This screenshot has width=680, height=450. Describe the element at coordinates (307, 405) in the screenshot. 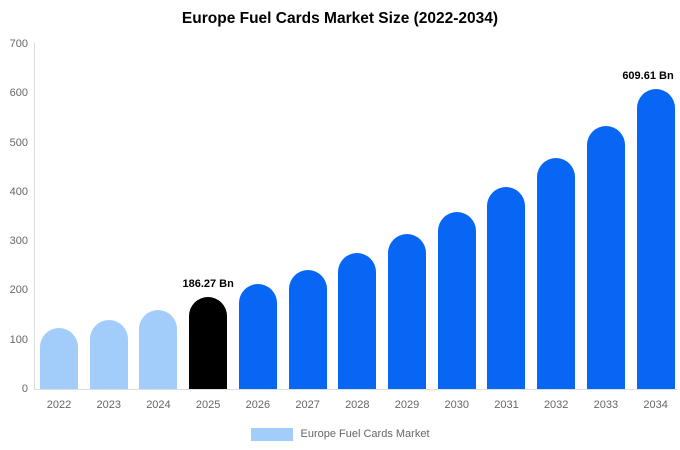

I see `x-tick-label-2027: 2027` at that location.